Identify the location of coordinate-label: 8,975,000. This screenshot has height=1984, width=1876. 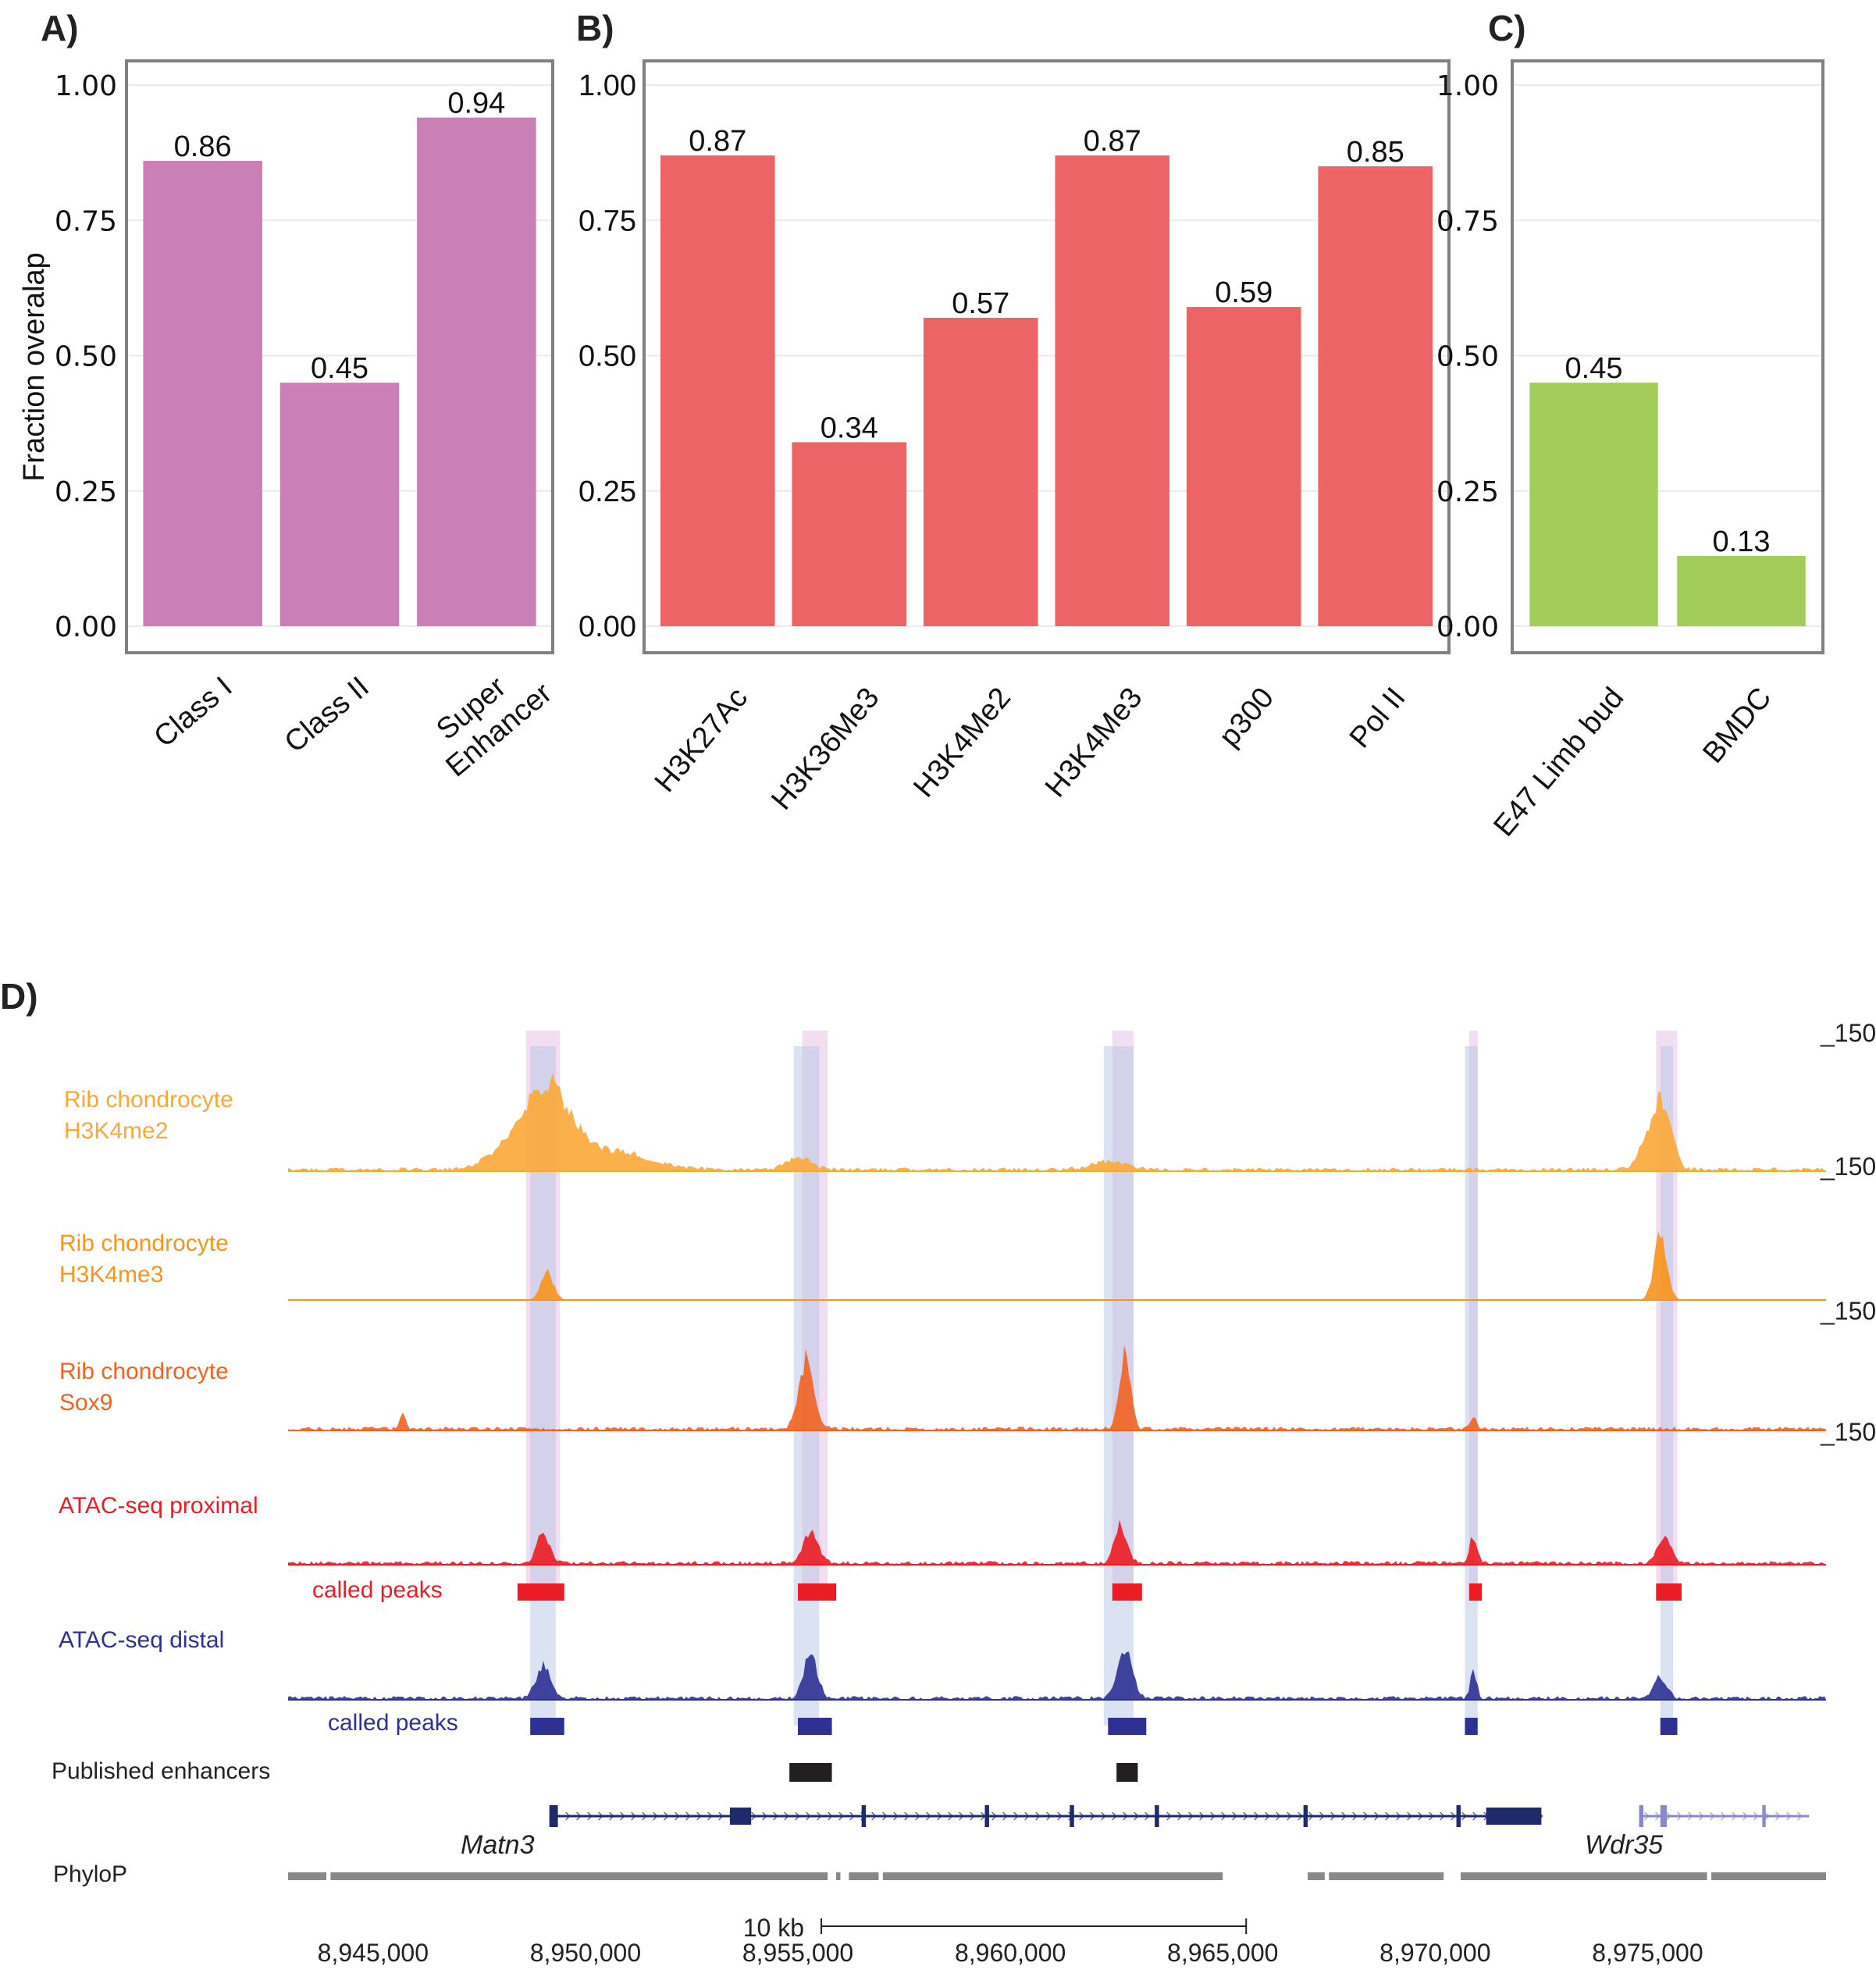
(1647, 1953).